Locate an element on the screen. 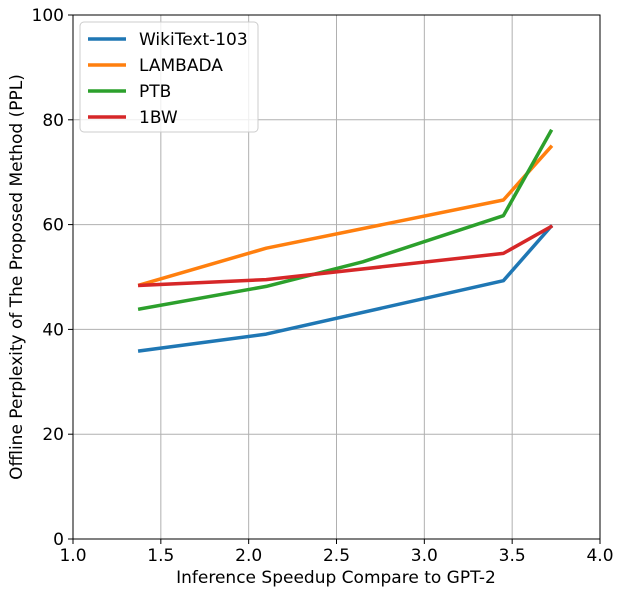  y-tick-label: 60 is located at coordinates (53, 226).